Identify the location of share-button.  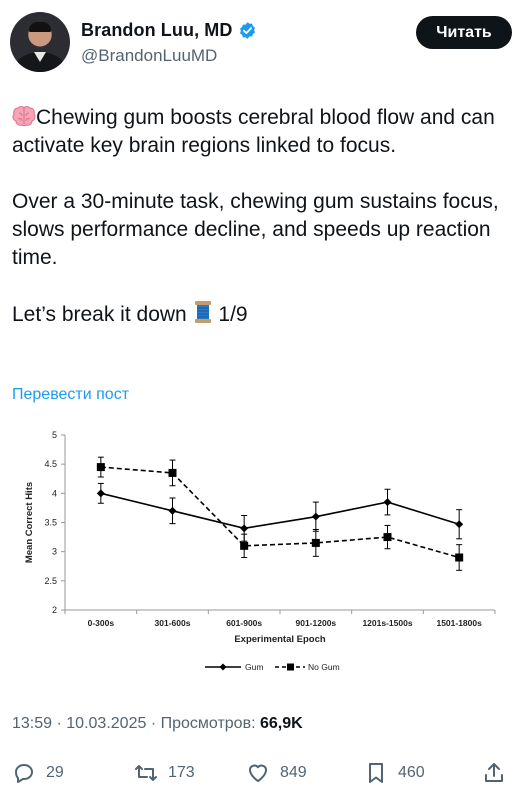
(494, 773).